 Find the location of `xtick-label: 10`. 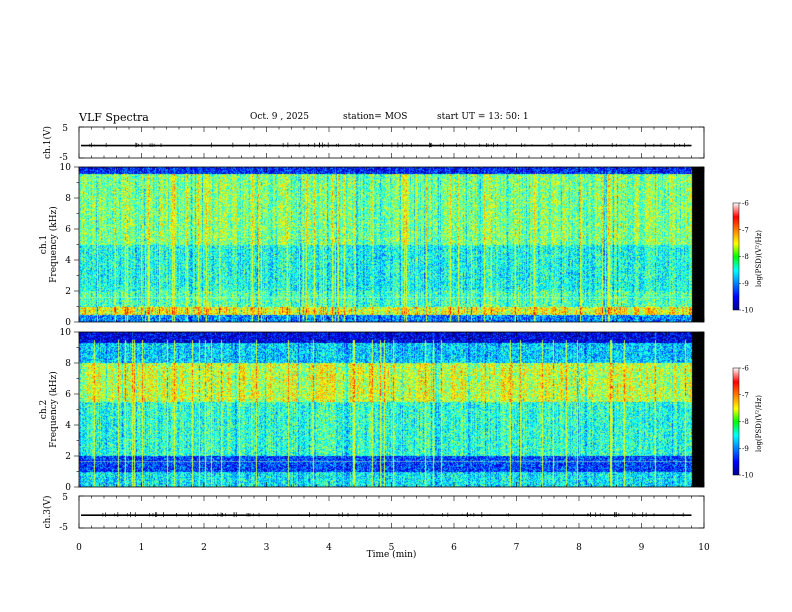

xtick-label: 10 is located at coordinates (704, 548).